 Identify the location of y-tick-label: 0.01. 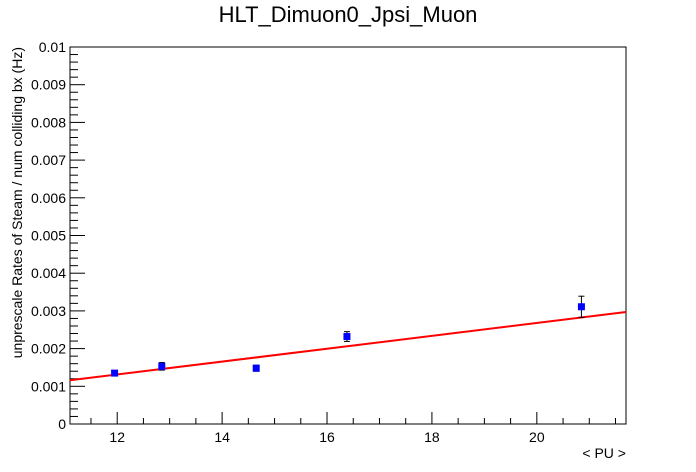
(52, 47).